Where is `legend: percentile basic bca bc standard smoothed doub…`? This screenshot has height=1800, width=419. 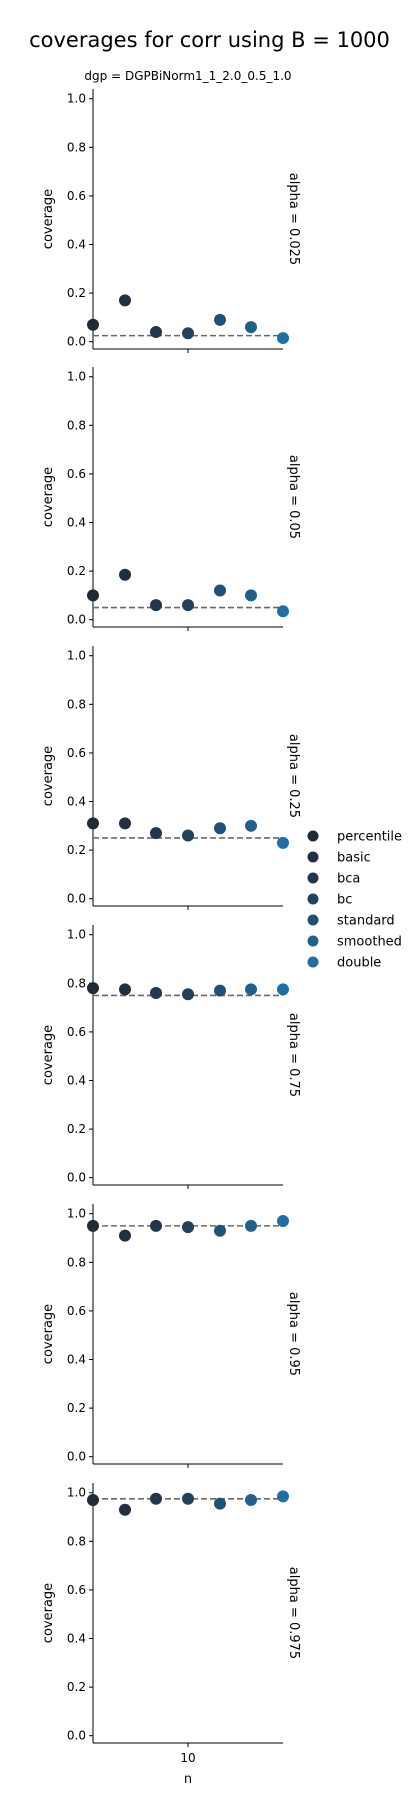
legend: percentile basic bca bc standard smoothed doub… is located at coordinates (354, 900).